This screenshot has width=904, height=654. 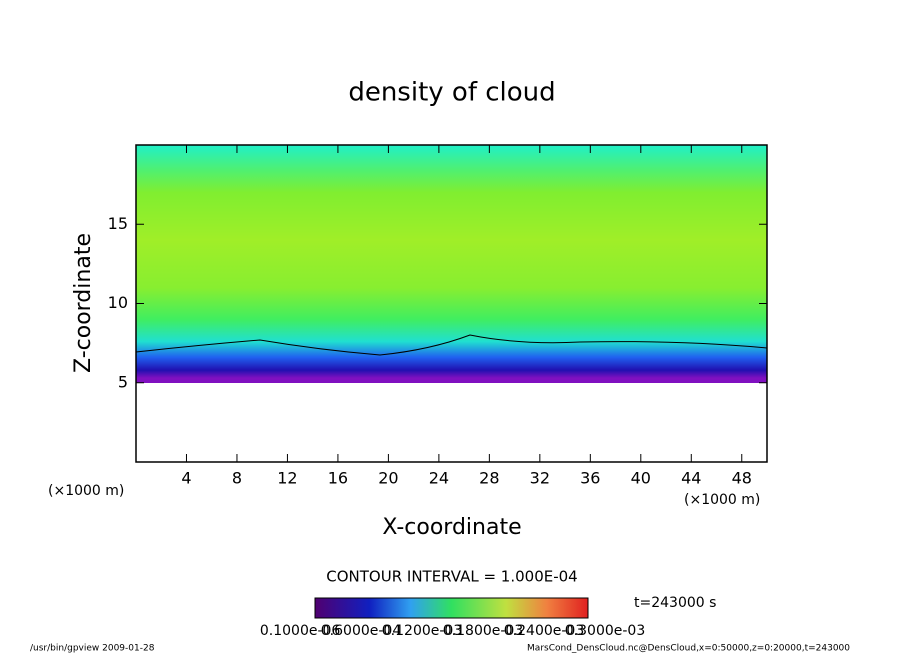 I want to click on x-axis-label: X-coordinate, so click(x=451, y=527).